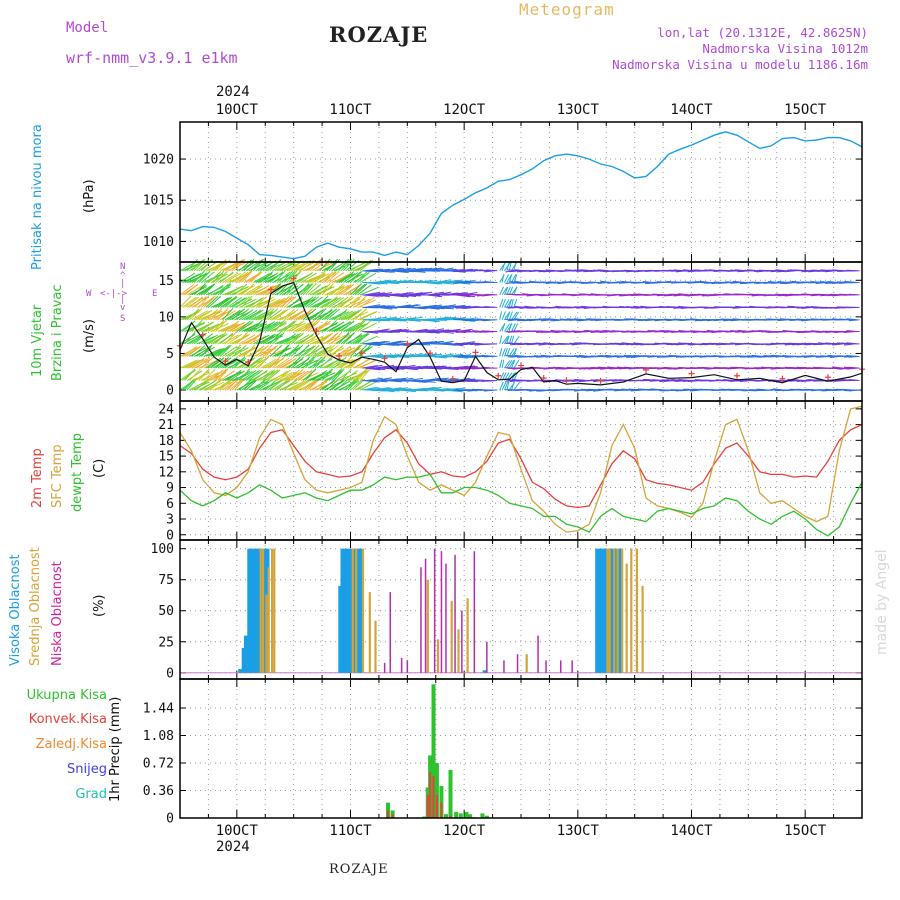 Image resolution: width=900 pixels, height=900 pixels. What do you see at coordinates (805, 110) in the screenshot?
I see `x-label-top: 15OCT` at bounding box center [805, 110].